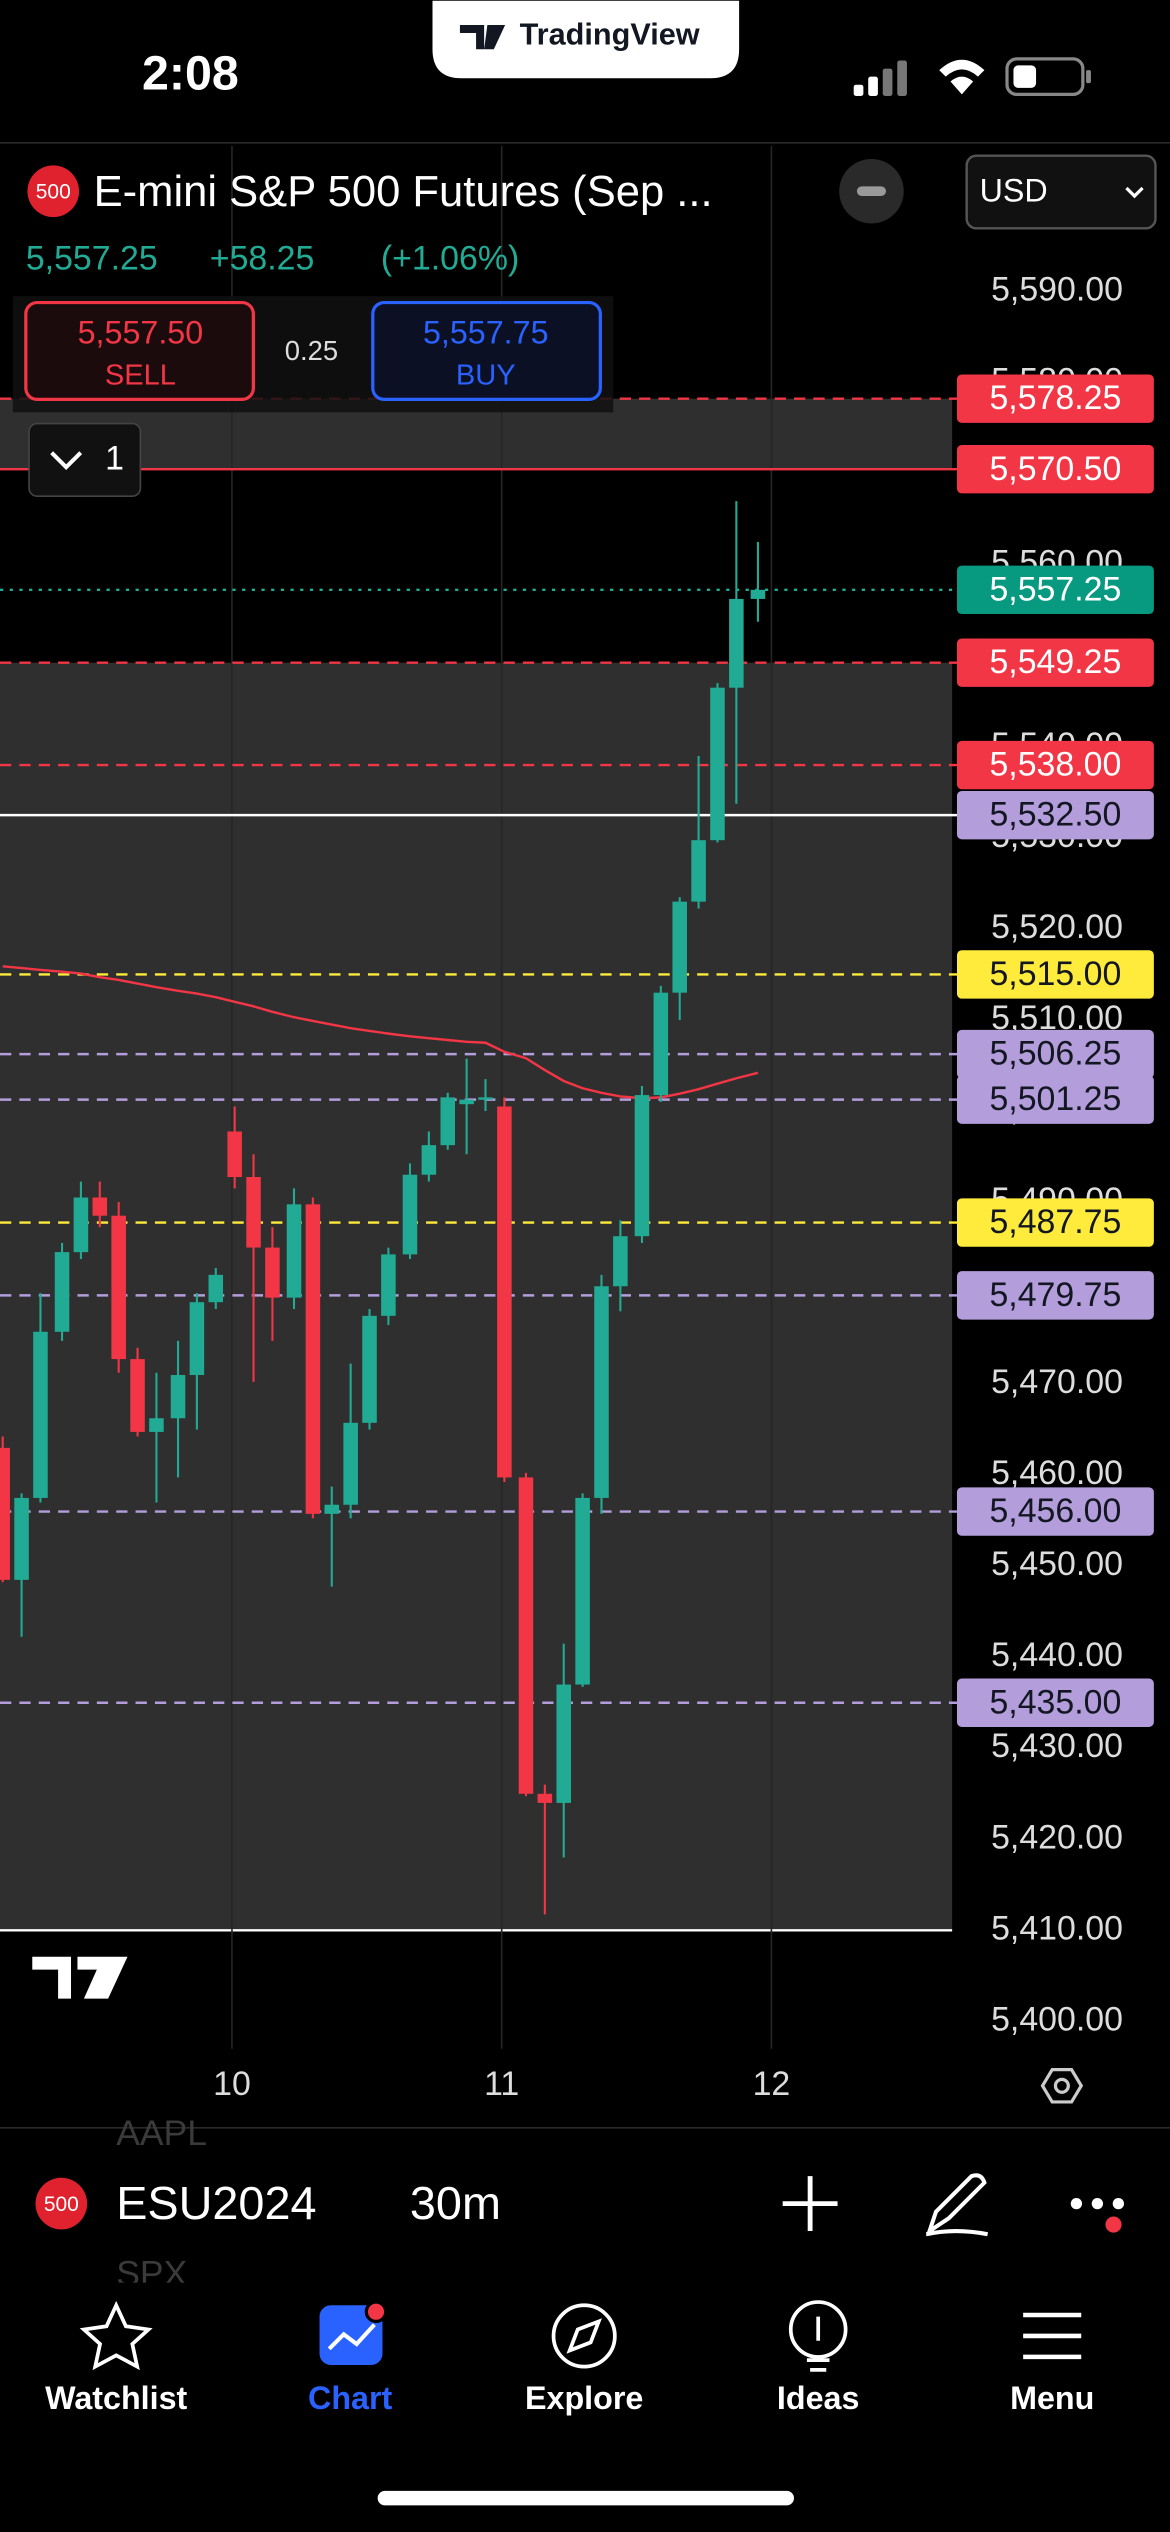  I want to click on explore-icon, so click(584, 2336).